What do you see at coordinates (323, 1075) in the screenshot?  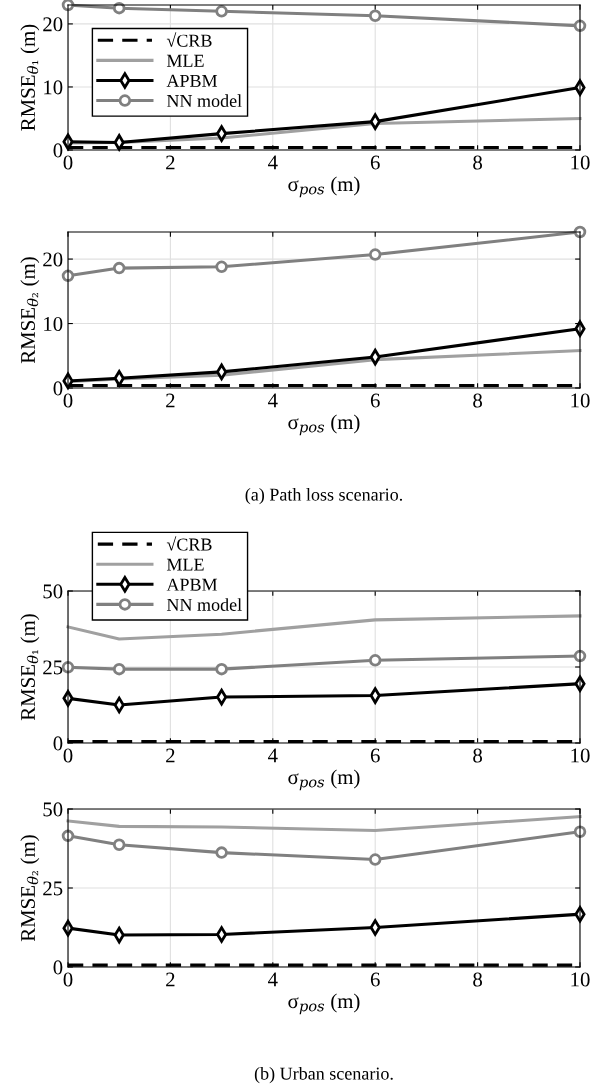 I see `text: (b) Urban scenario.` at bounding box center [323, 1075].